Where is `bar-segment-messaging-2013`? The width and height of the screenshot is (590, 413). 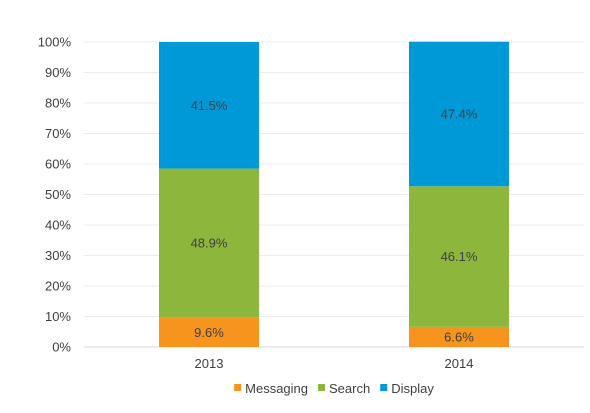 bar-segment-messaging-2013 is located at coordinates (209, 332).